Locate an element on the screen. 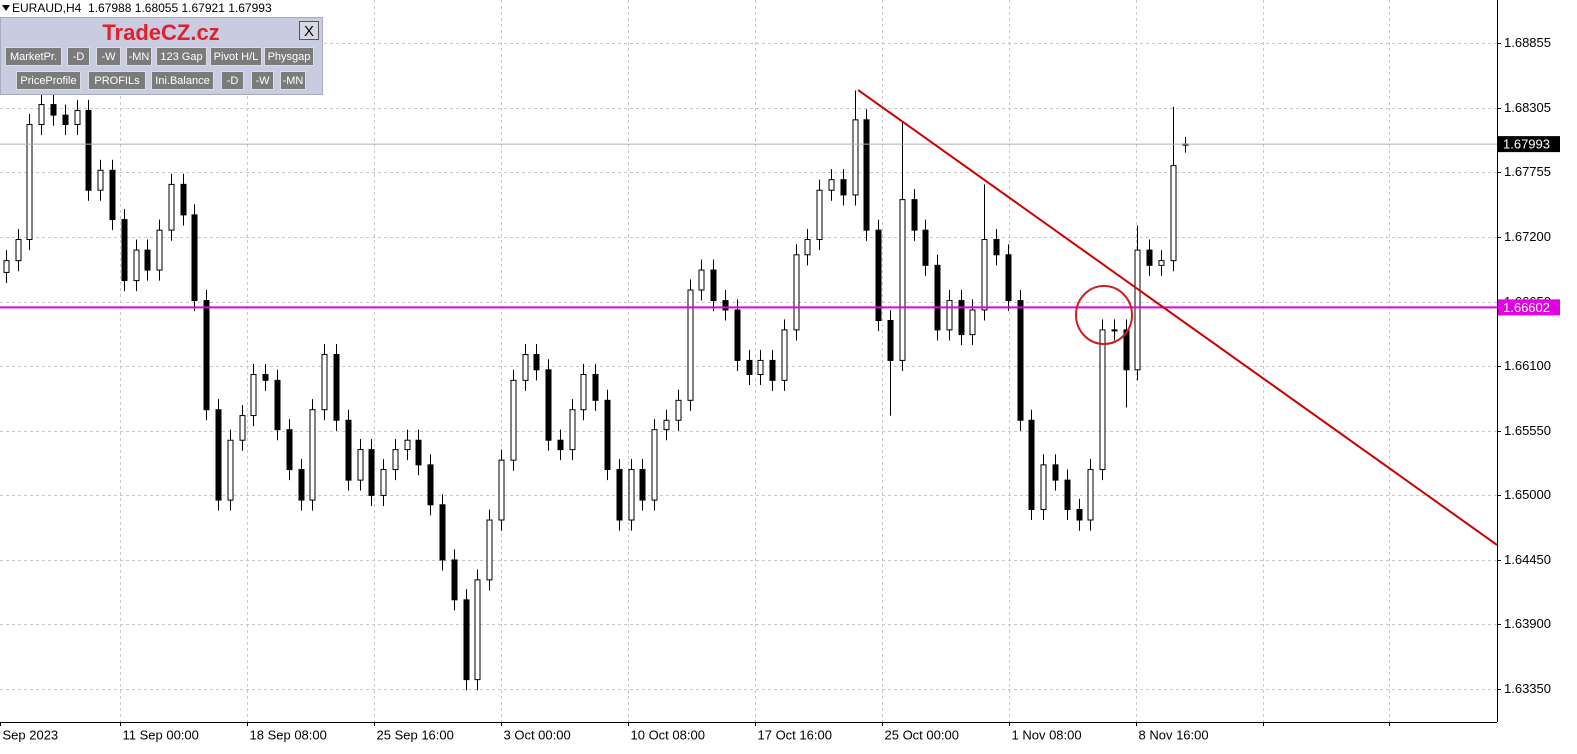 This screenshot has width=1577, height=754. panel-button: 123 Gap is located at coordinates (181, 56).